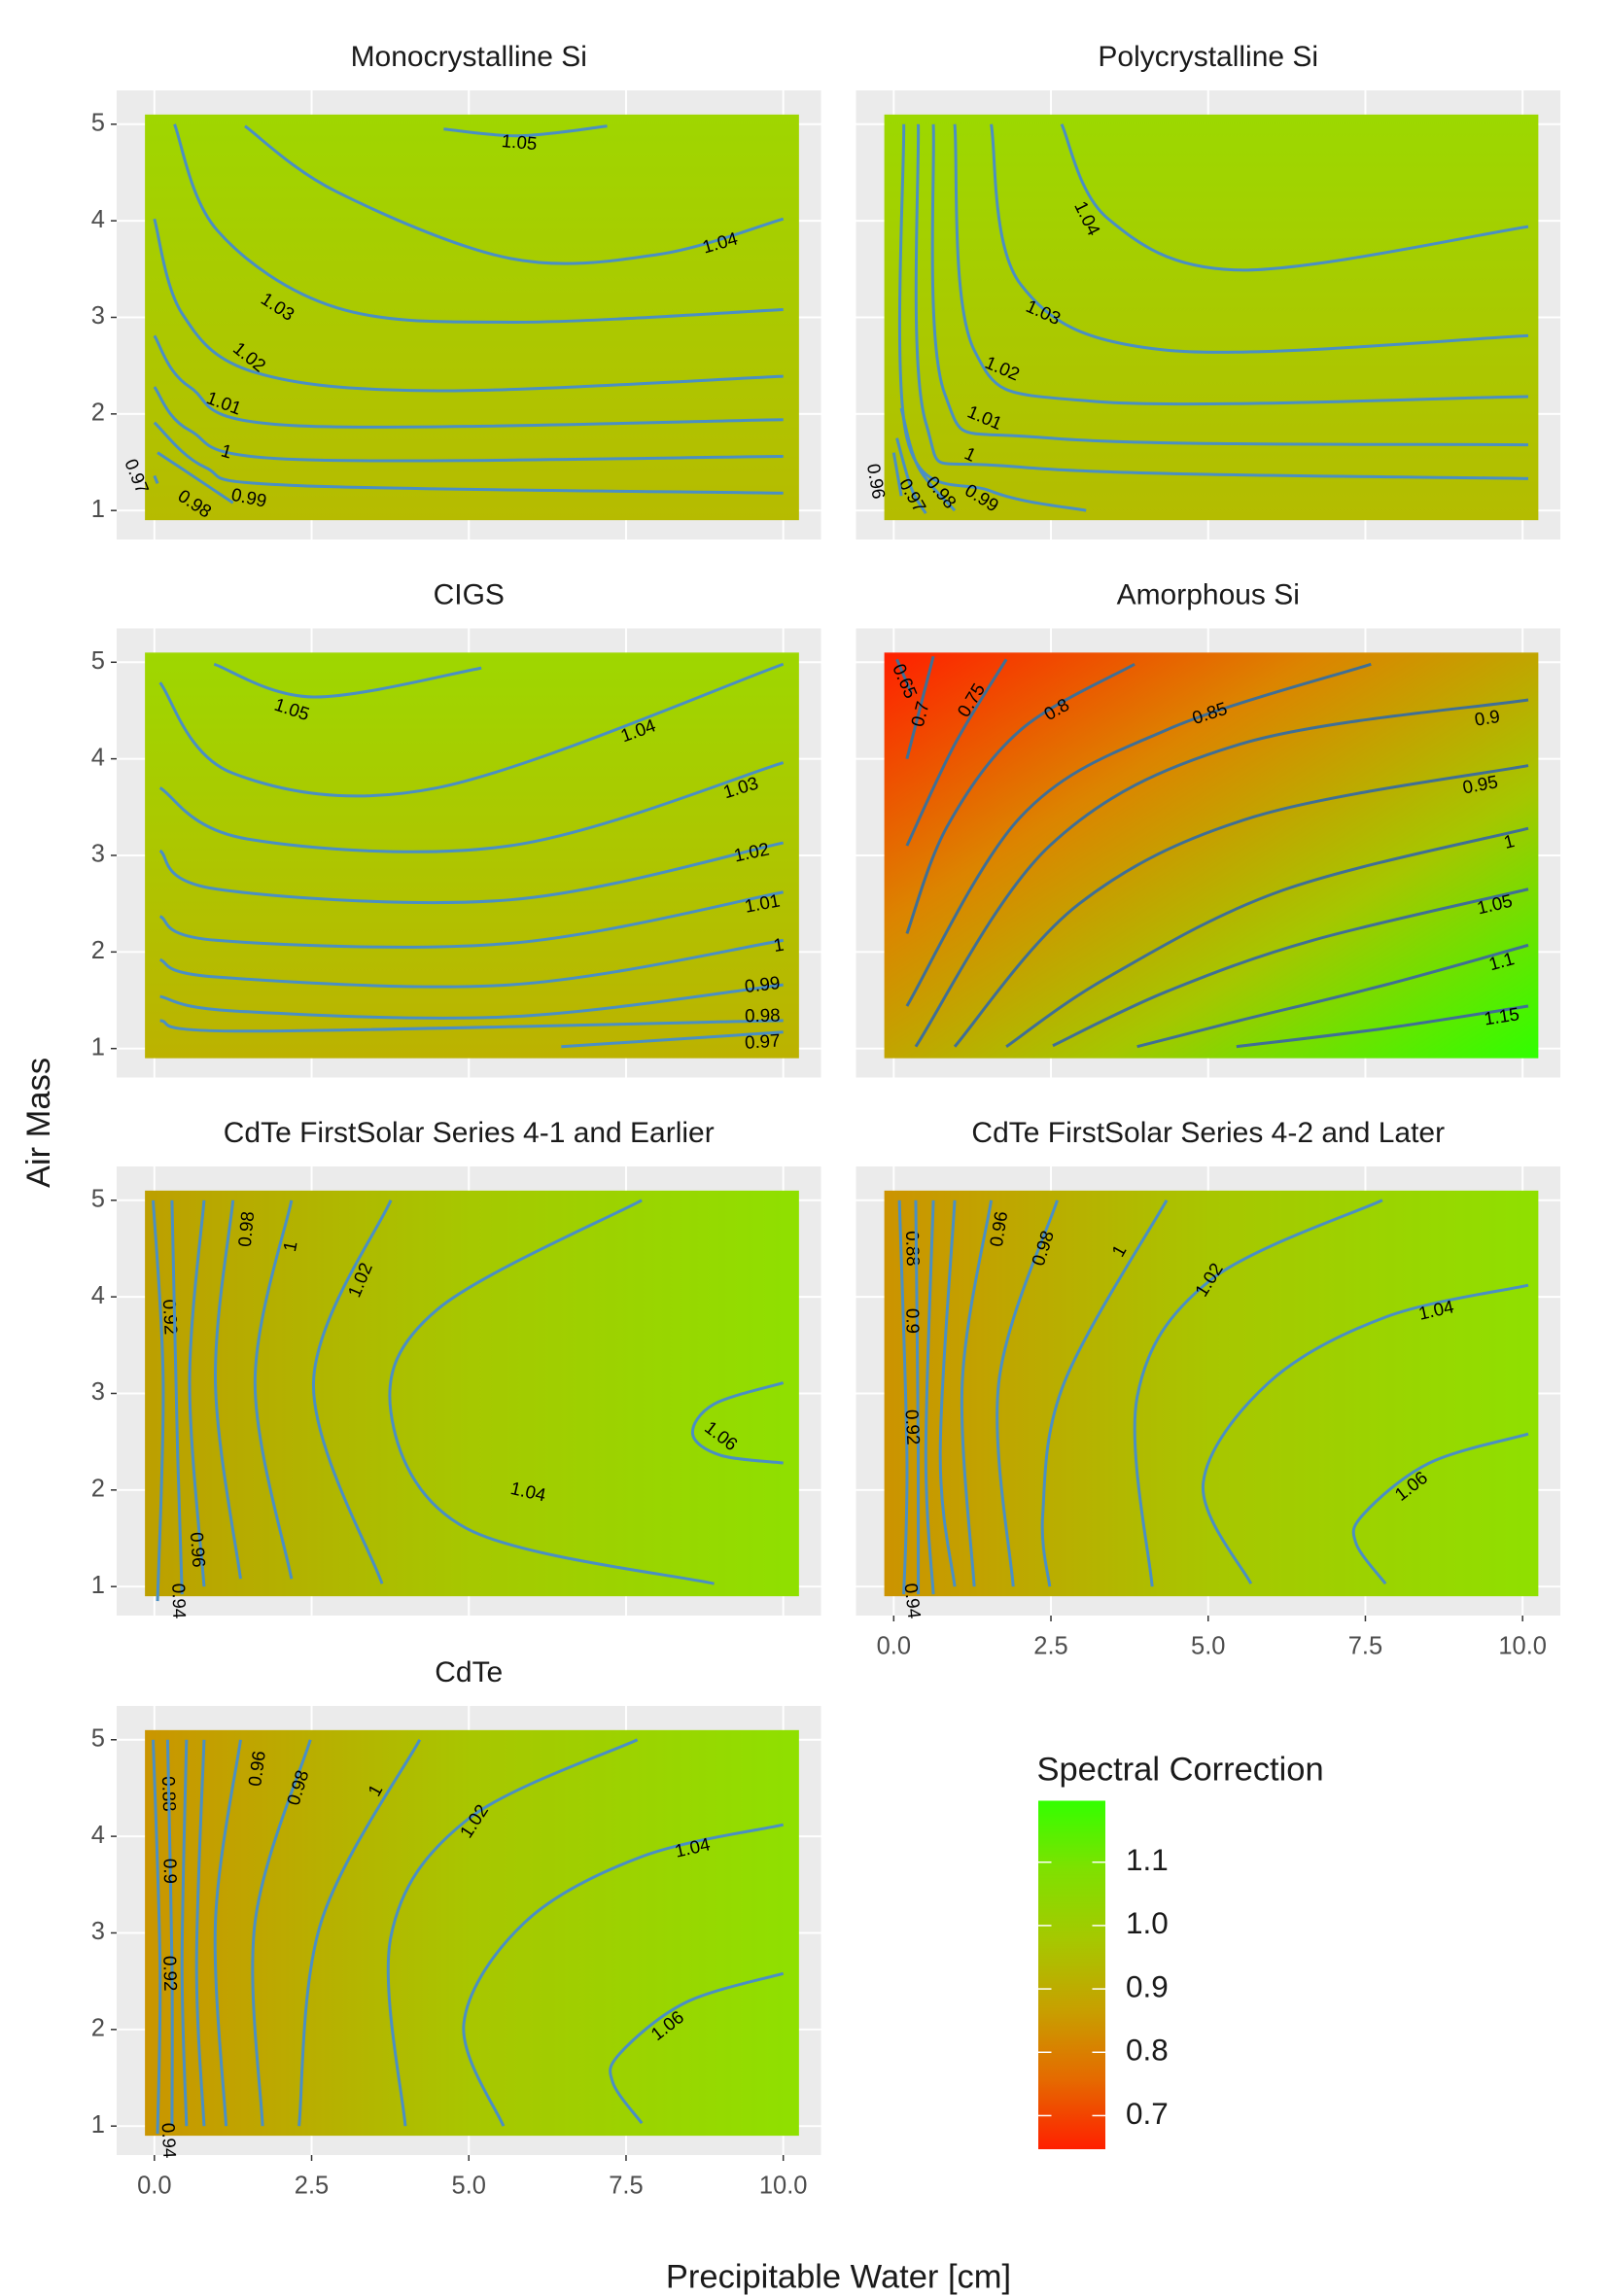 This screenshot has width=1607, height=2296. Describe the element at coordinates (1365, 1646) in the screenshot. I see `x-tick-label: 7.5` at that location.